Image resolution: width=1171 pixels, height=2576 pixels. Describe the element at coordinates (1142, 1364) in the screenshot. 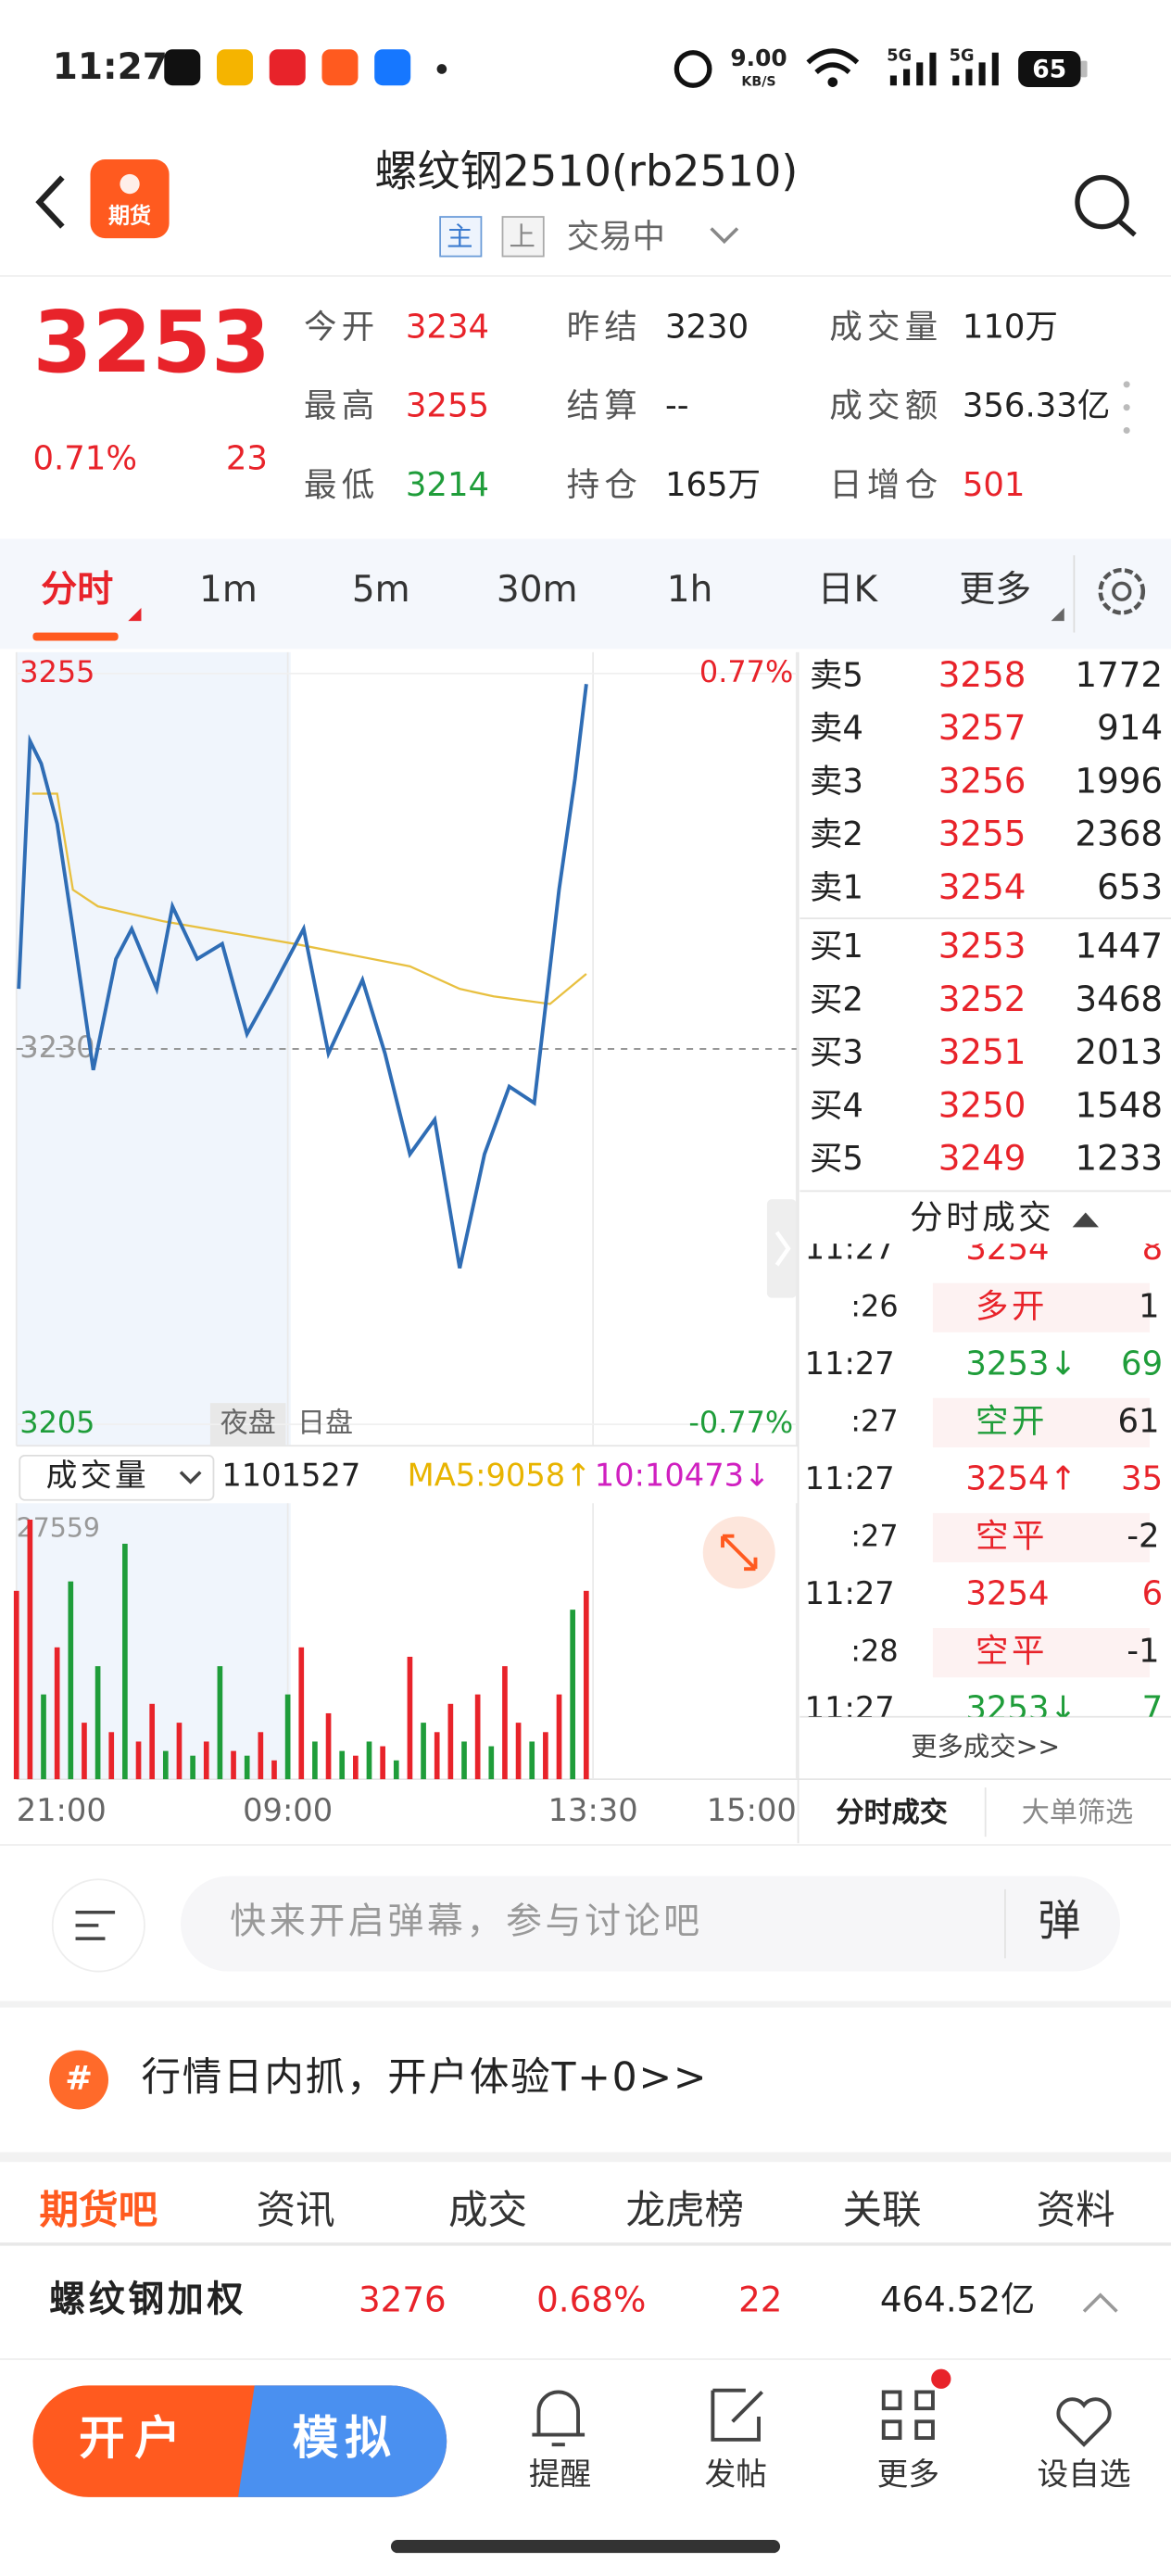

I see `trade-volume: 69` at that location.